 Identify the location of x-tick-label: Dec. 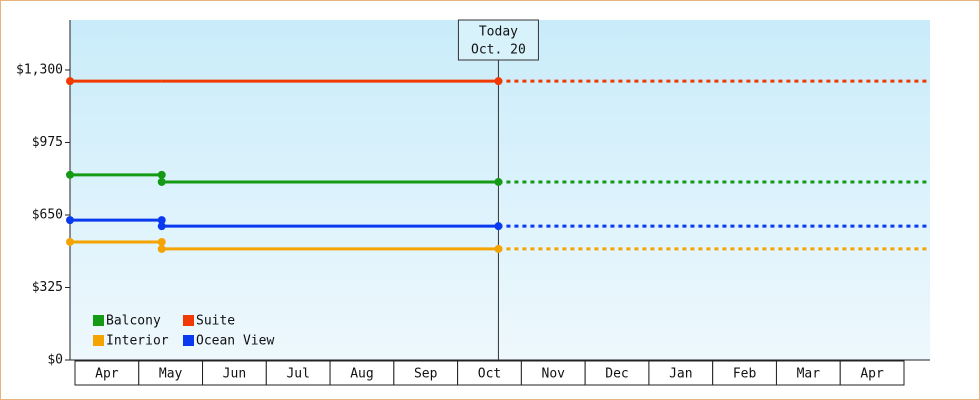
(616, 374).